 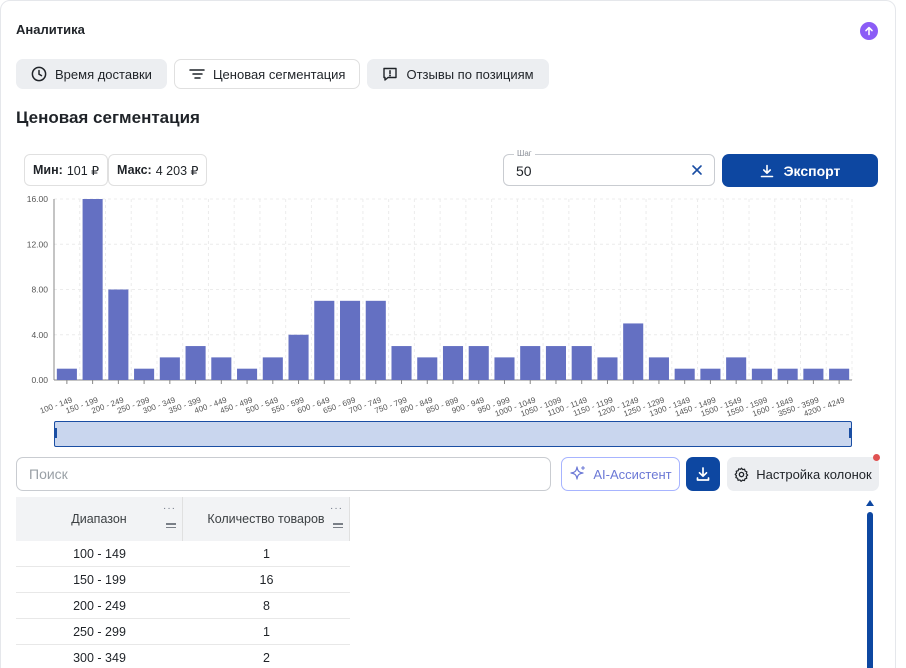 What do you see at coordinates (197, 74) in the screenshot?
I see `lines-icon` at bounding box center [197, 74].